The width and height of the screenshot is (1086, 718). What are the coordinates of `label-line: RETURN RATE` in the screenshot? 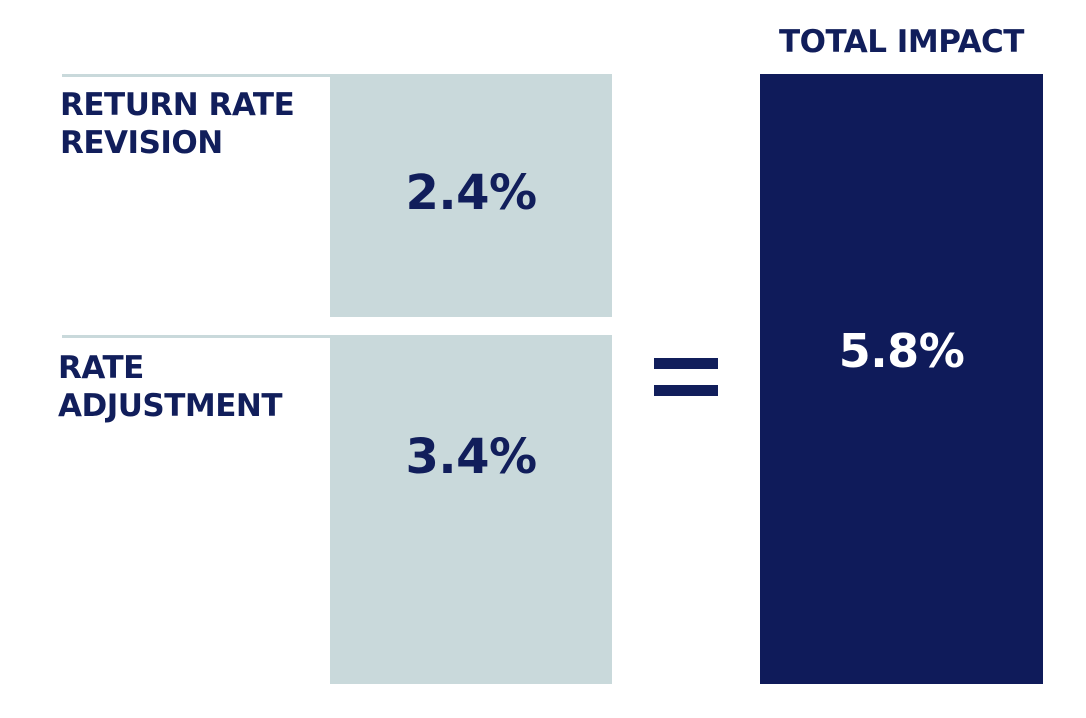 It's located at (177, 105).